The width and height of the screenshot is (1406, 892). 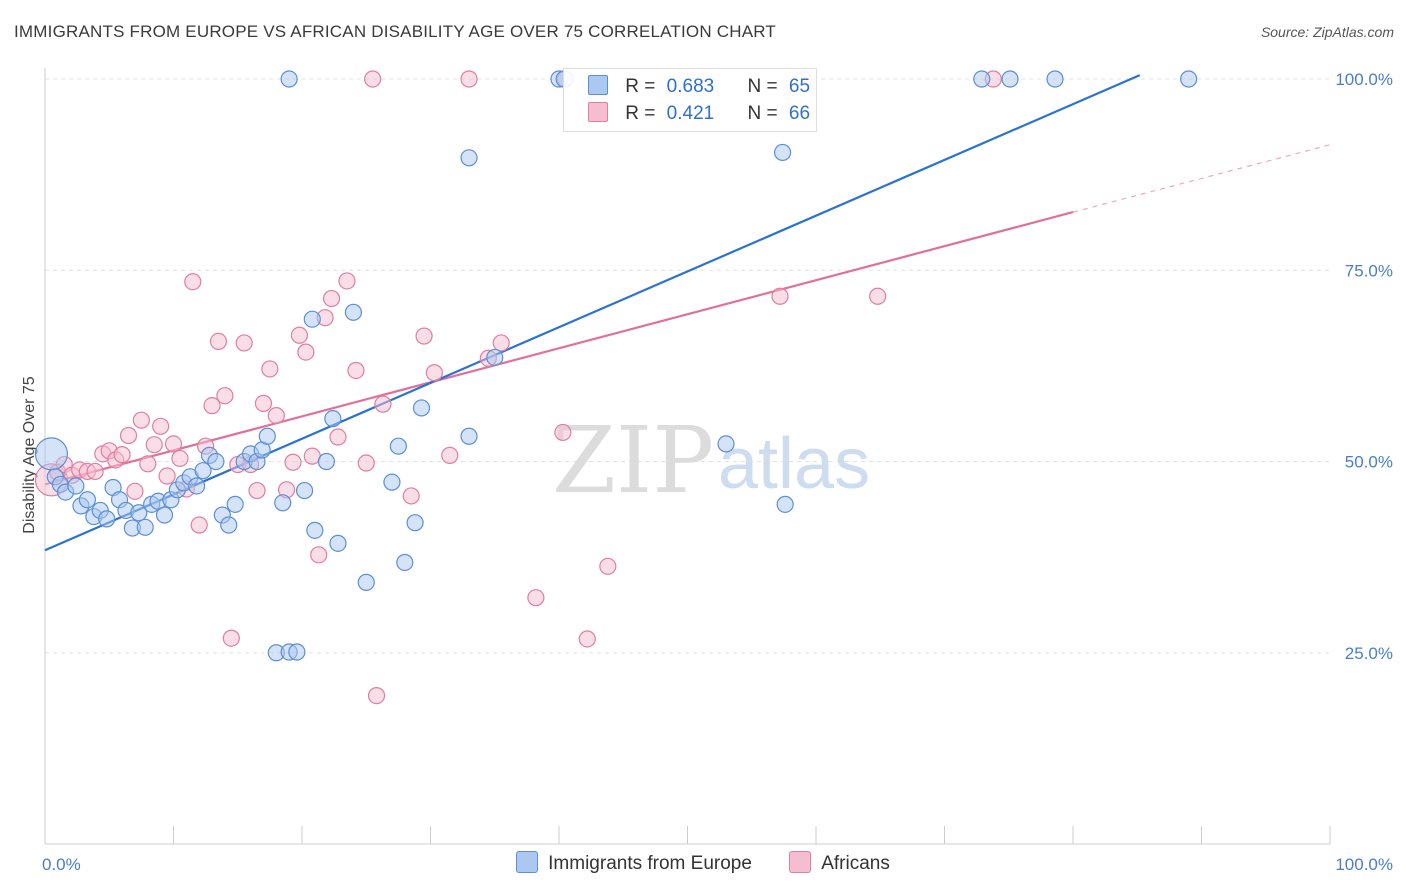 I want to click on europe-swatch, so click(x=598, y=85).